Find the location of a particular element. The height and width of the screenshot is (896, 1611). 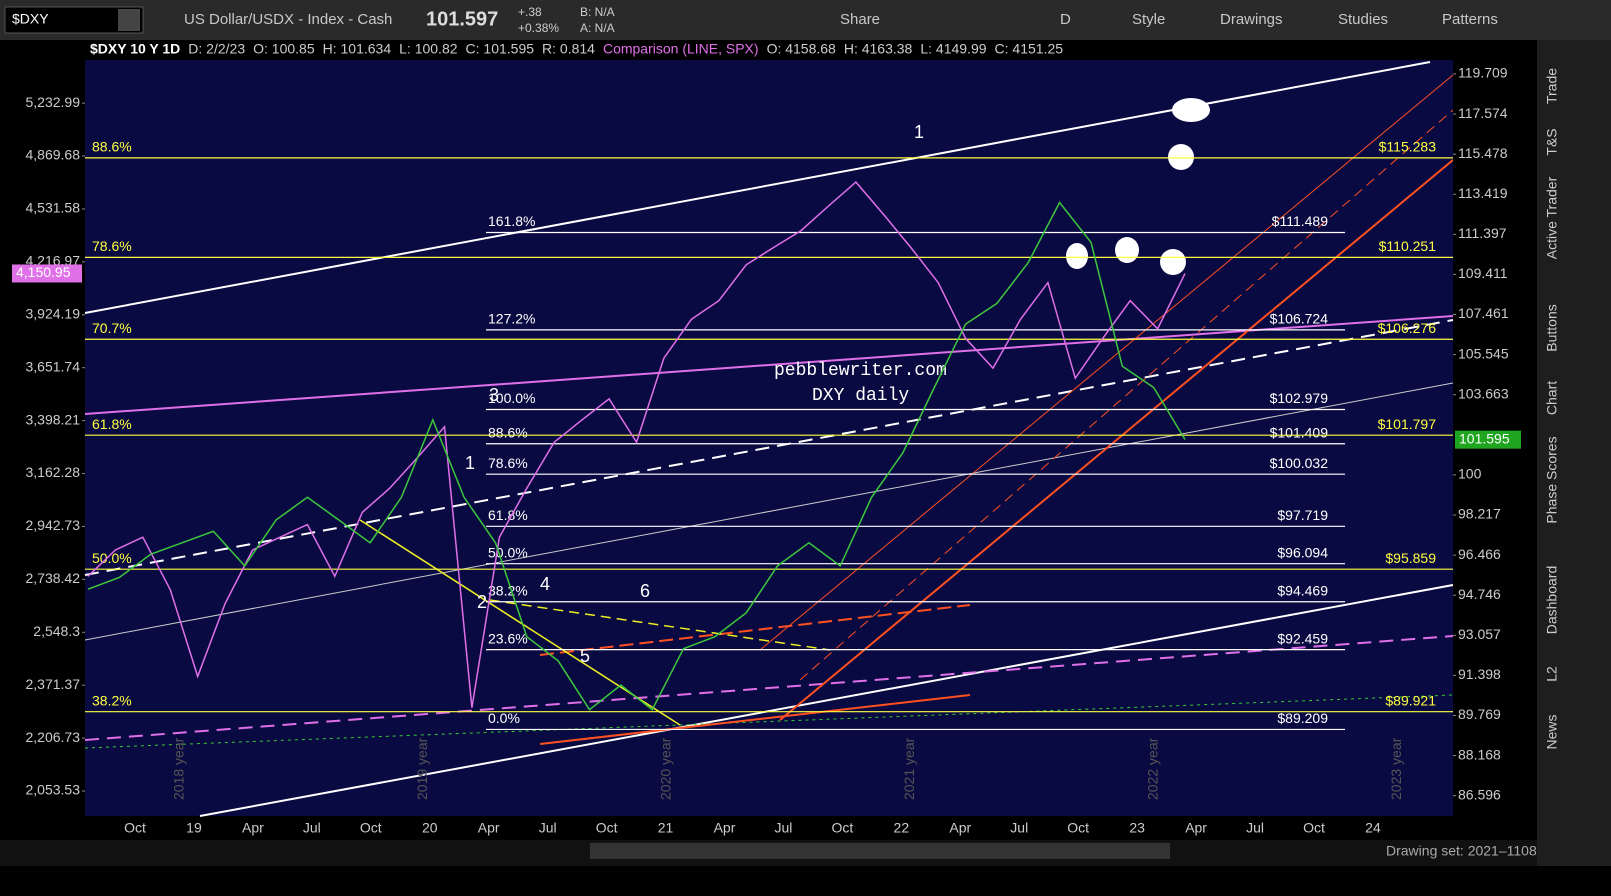

scroll-thumb is located at coordinates (880, 851).